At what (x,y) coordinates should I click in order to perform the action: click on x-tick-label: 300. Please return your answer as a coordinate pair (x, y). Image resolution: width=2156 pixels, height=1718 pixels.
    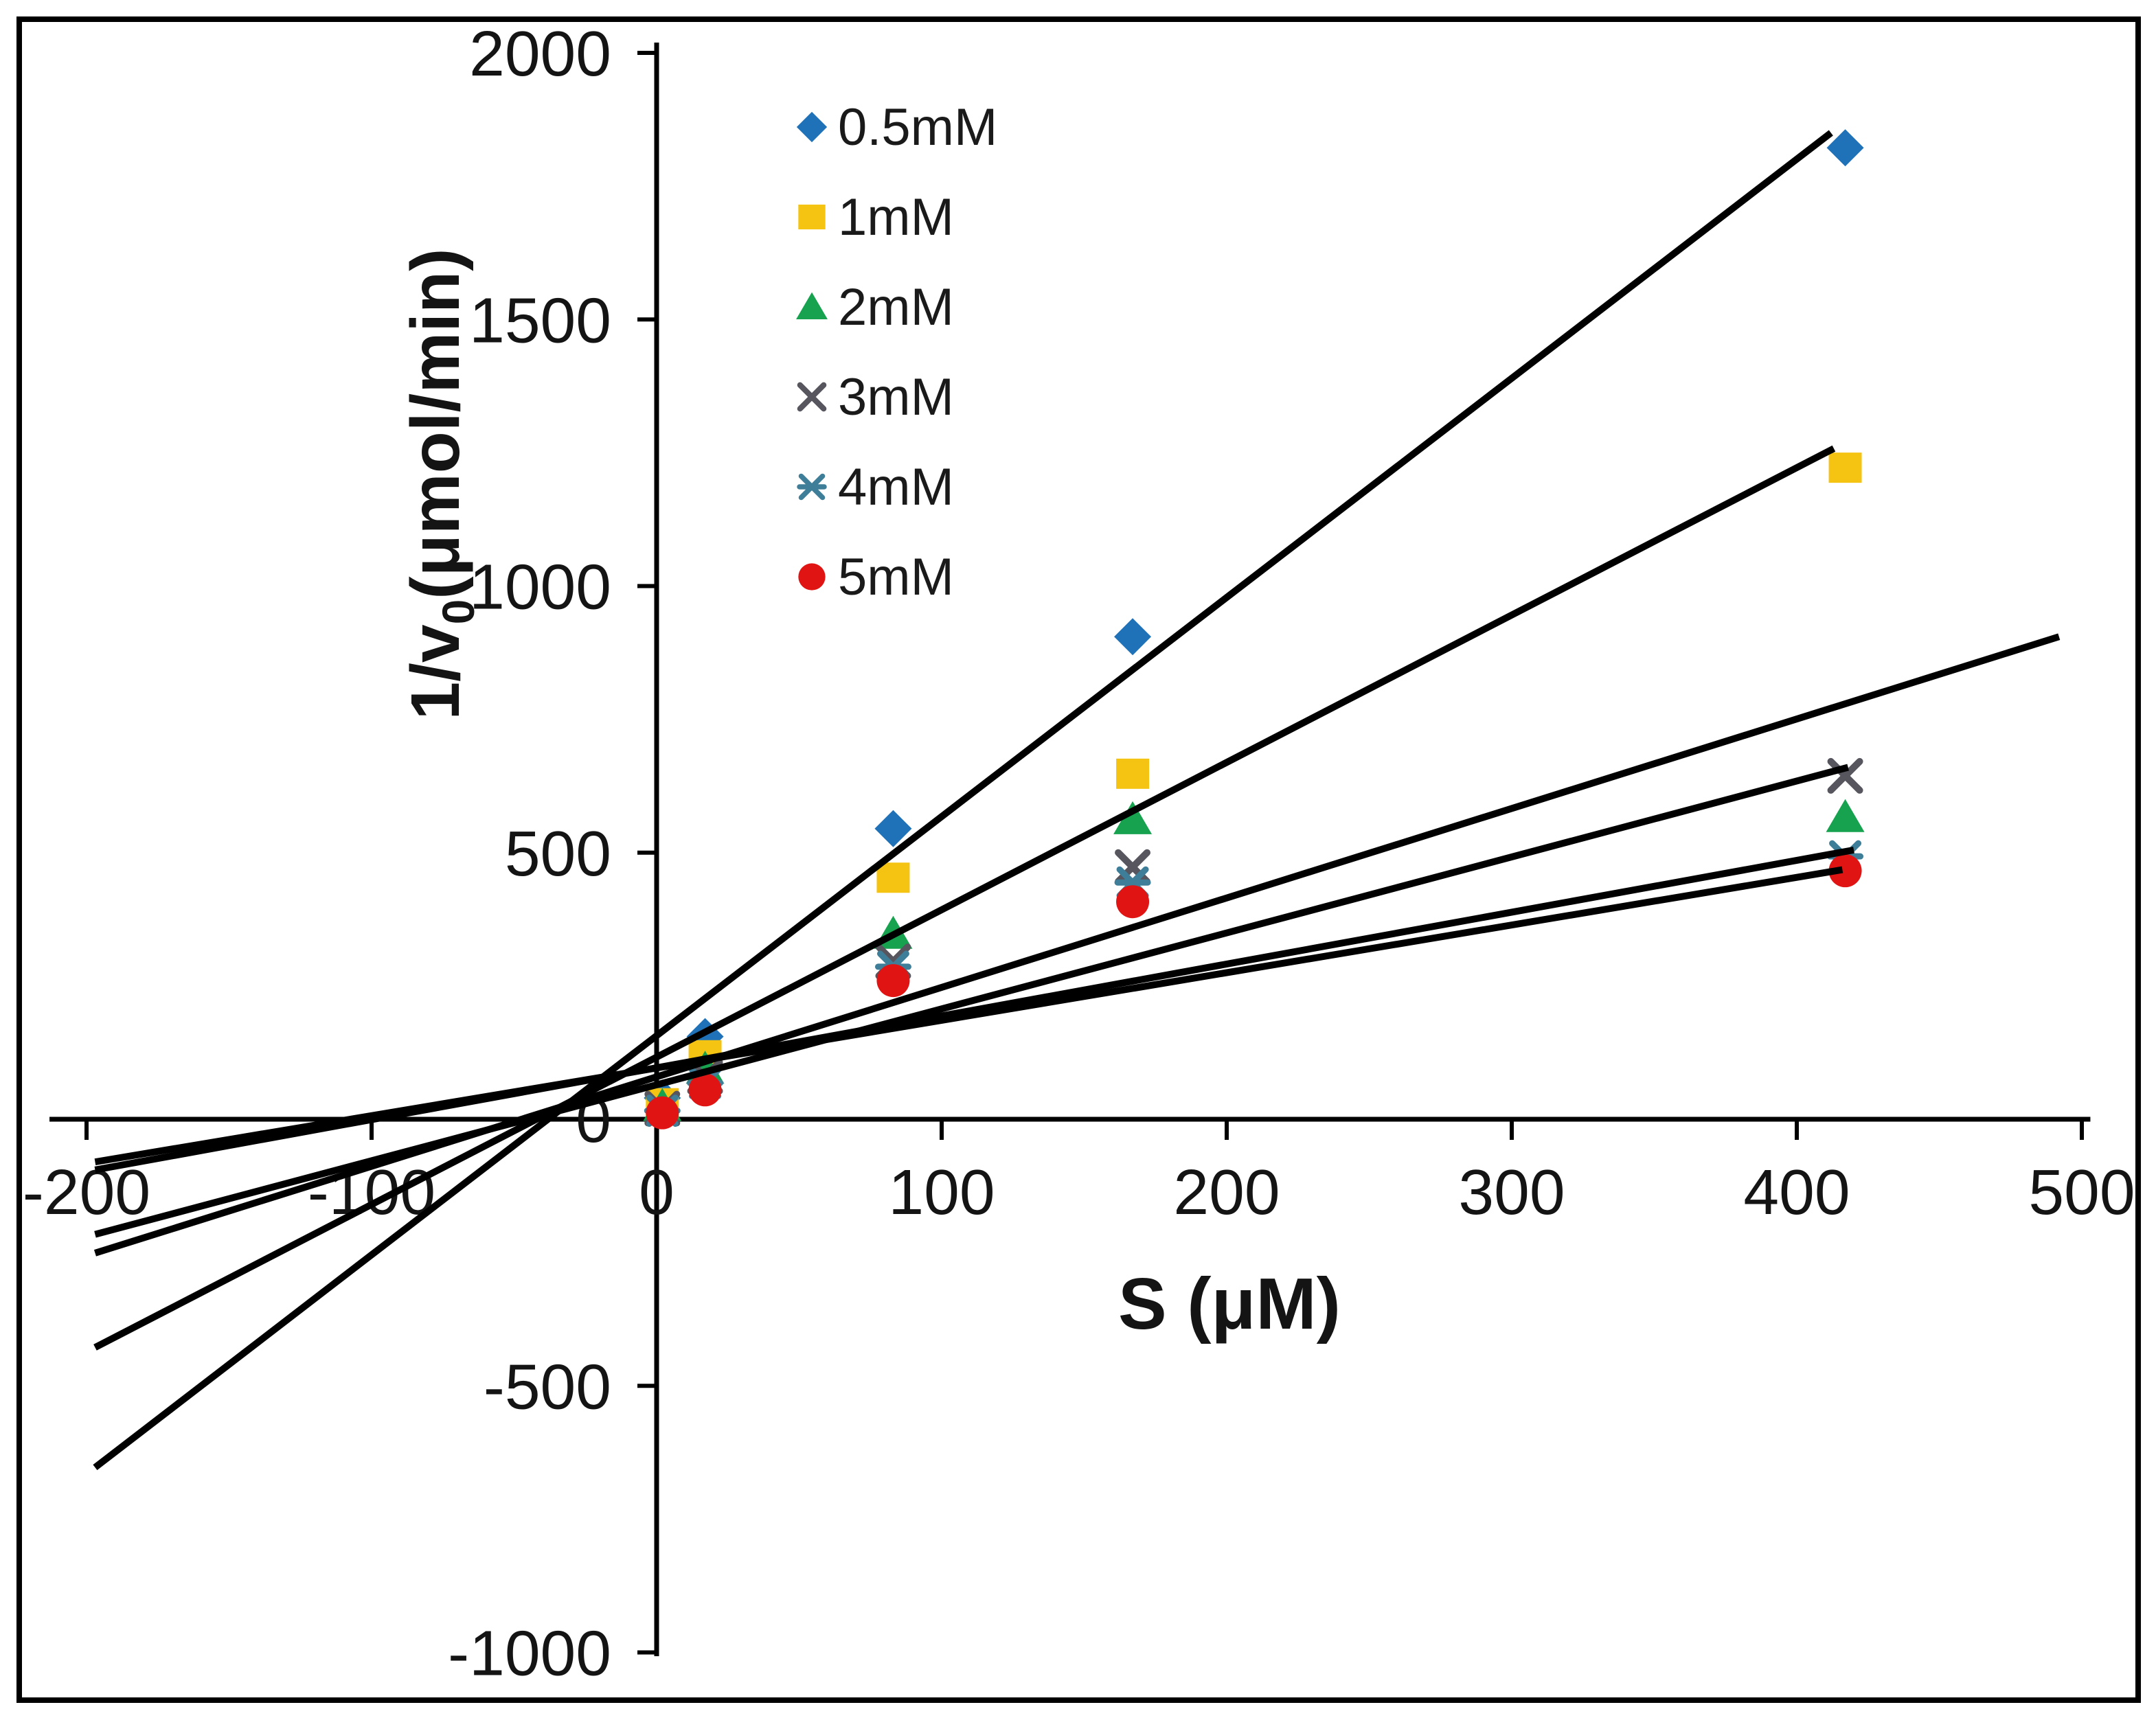
    Looking at the image, I should click on (1511, 1192).